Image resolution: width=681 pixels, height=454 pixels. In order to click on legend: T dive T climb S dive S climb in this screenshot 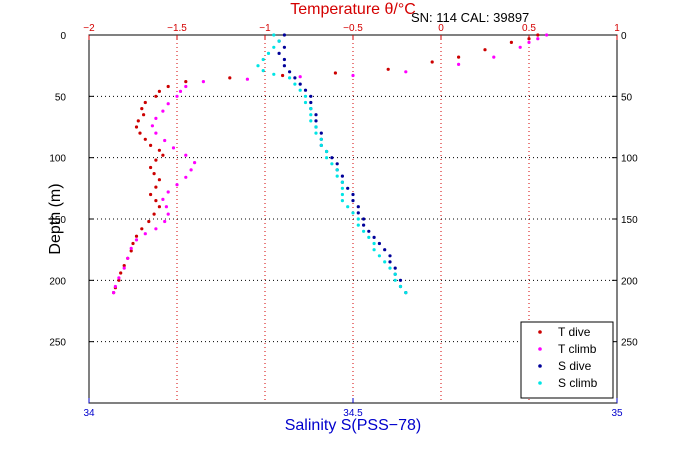, I will do `click(567, 360)`.